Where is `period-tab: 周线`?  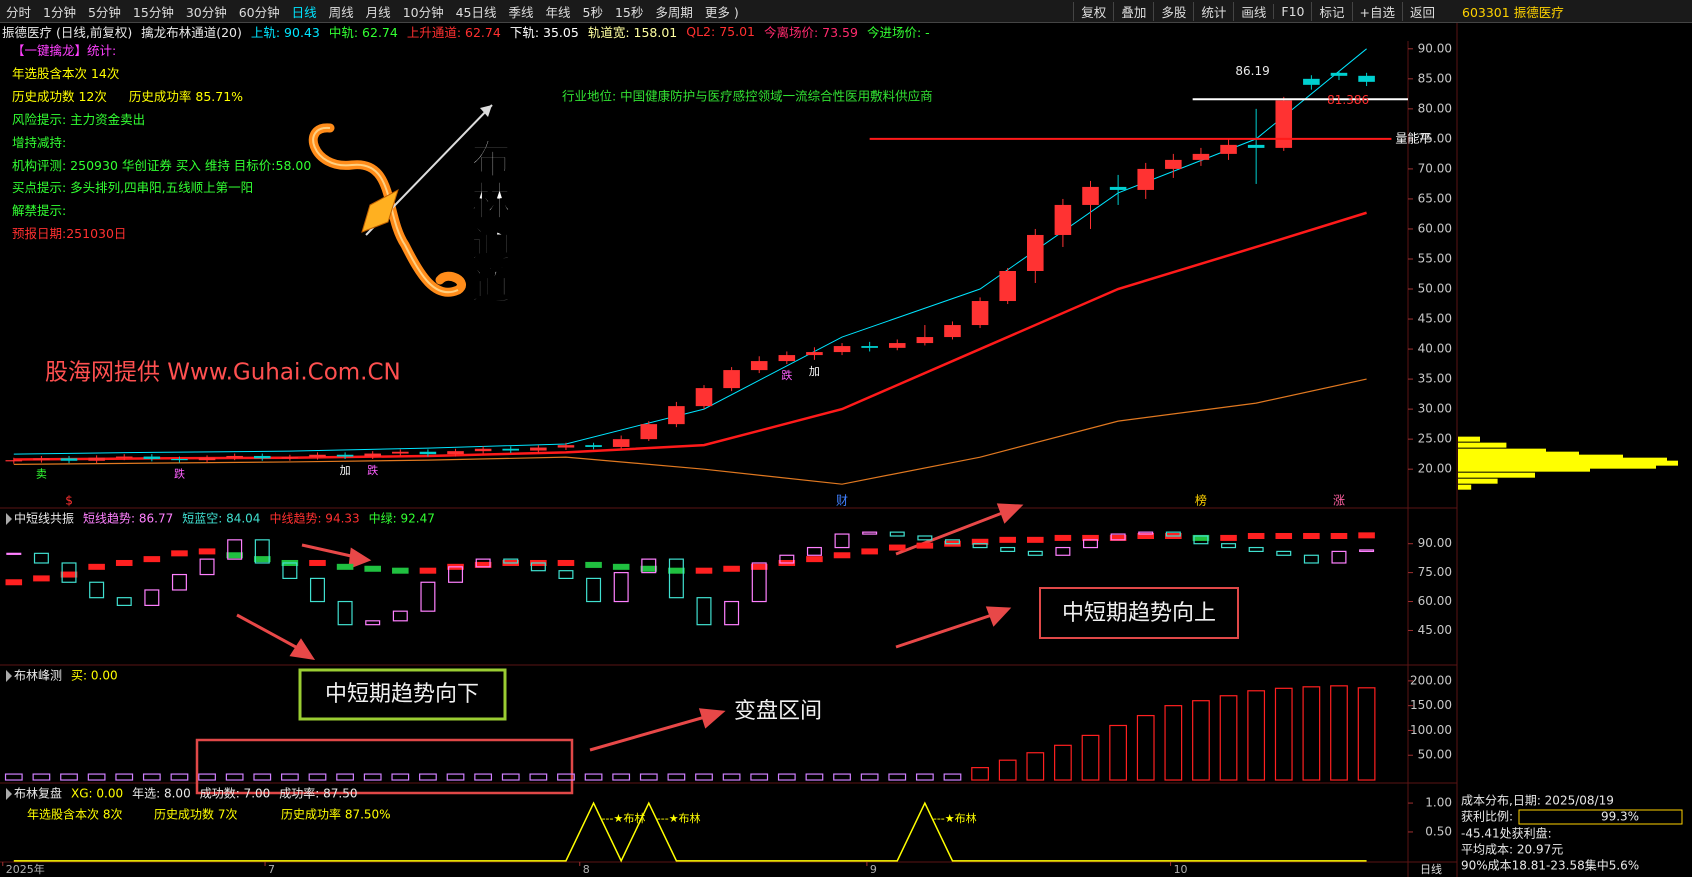 period-tab: 周线 is located at coordinates (341, 12).